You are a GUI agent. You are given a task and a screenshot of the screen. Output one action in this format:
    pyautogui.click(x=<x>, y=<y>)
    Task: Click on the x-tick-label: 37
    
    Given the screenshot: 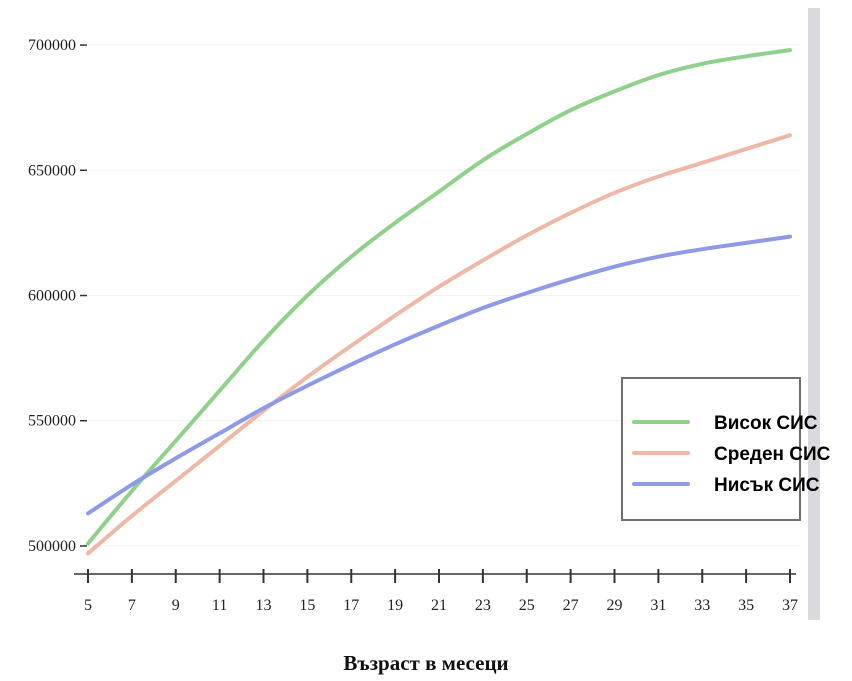 What is the action you would take?
    pyautogui.click(x=790, y=605)
    